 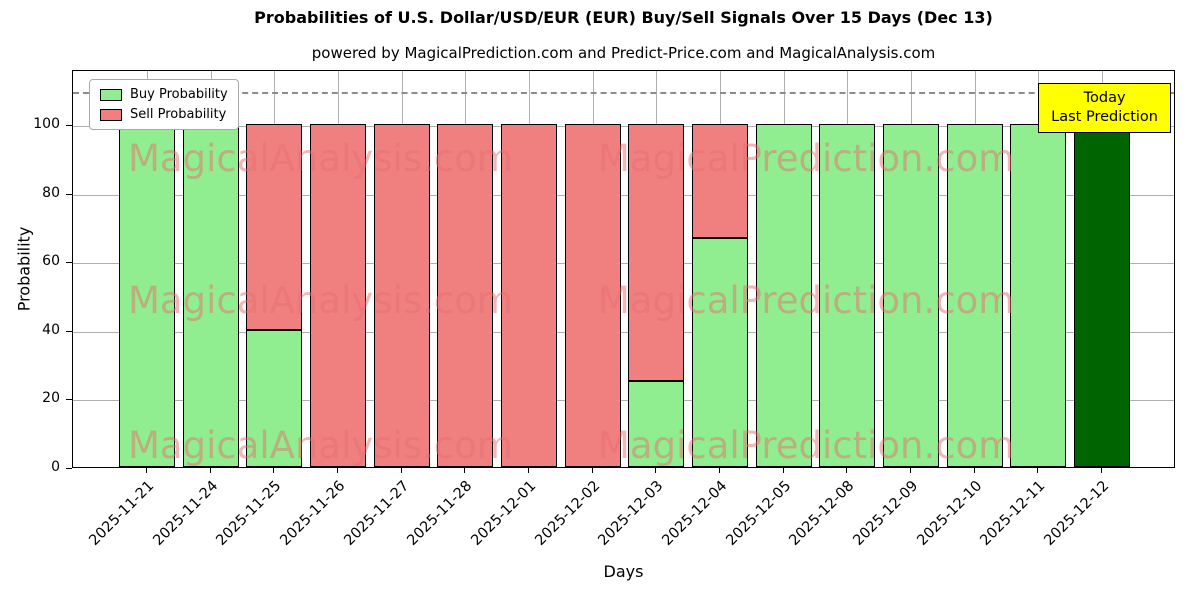 What do you see at coordinates (51, 398) in the screenshot?
I see `y-tick-label: 20` at bounding box center [51, 398].